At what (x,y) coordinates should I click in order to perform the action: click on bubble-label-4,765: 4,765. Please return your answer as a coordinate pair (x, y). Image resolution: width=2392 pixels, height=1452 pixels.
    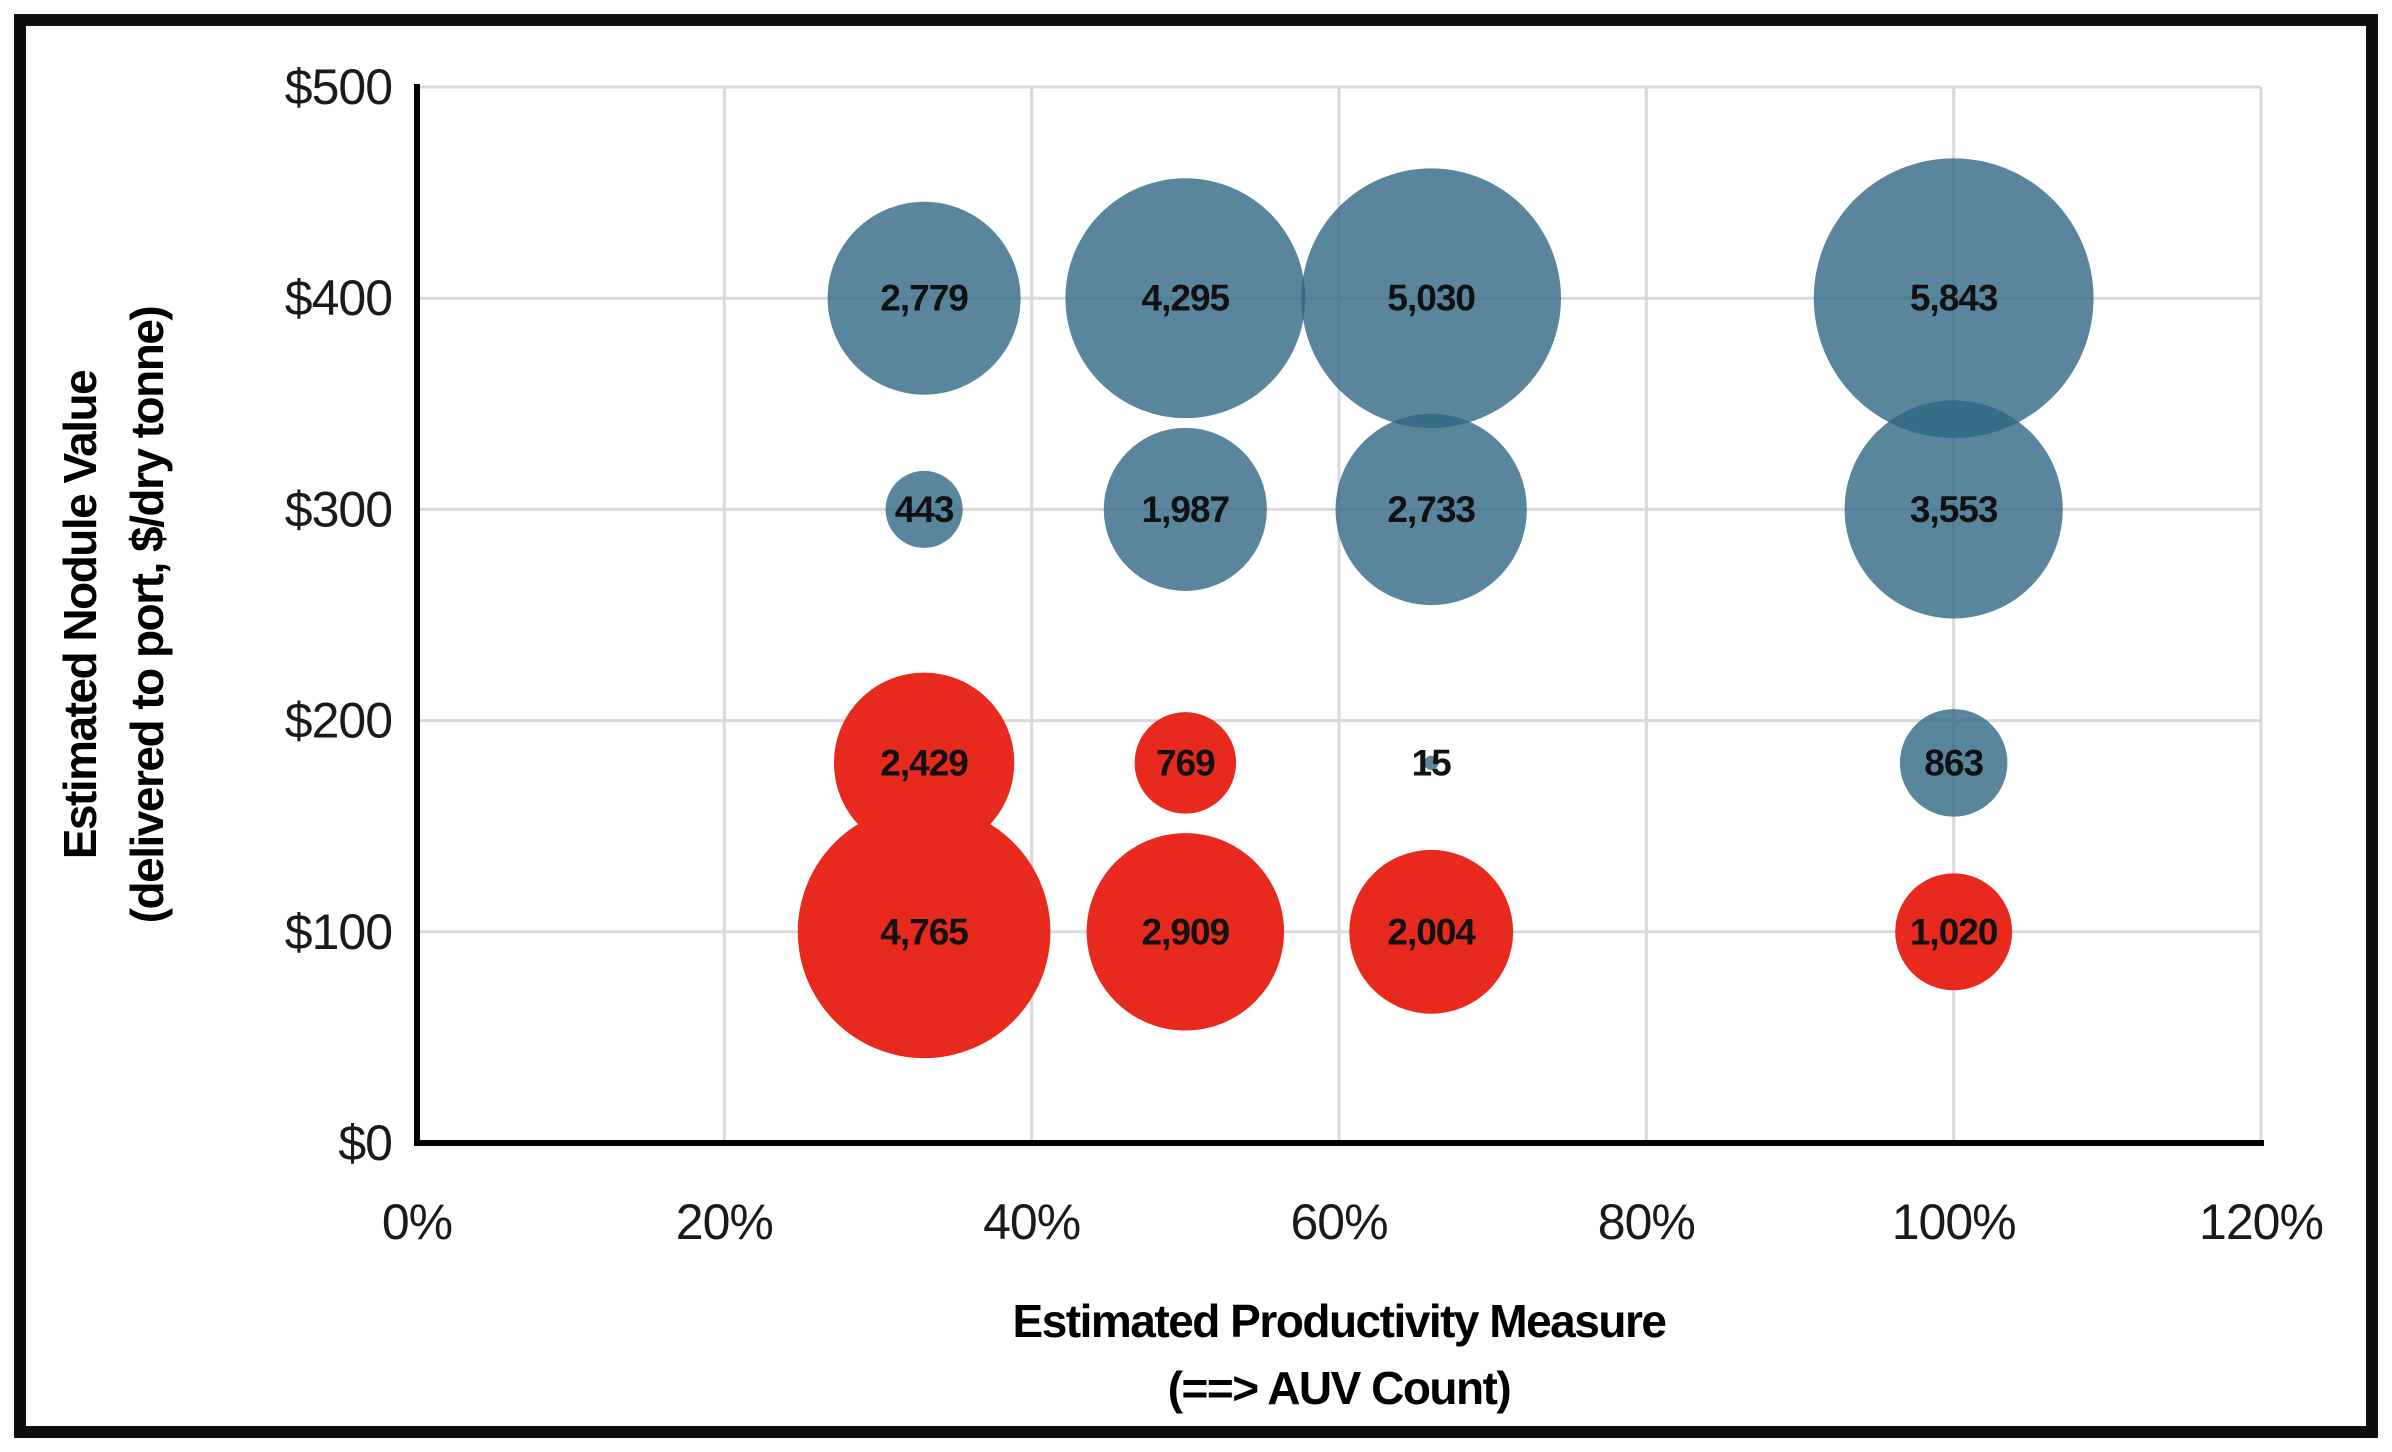
    Looking at the image, I should click on (924, 931).